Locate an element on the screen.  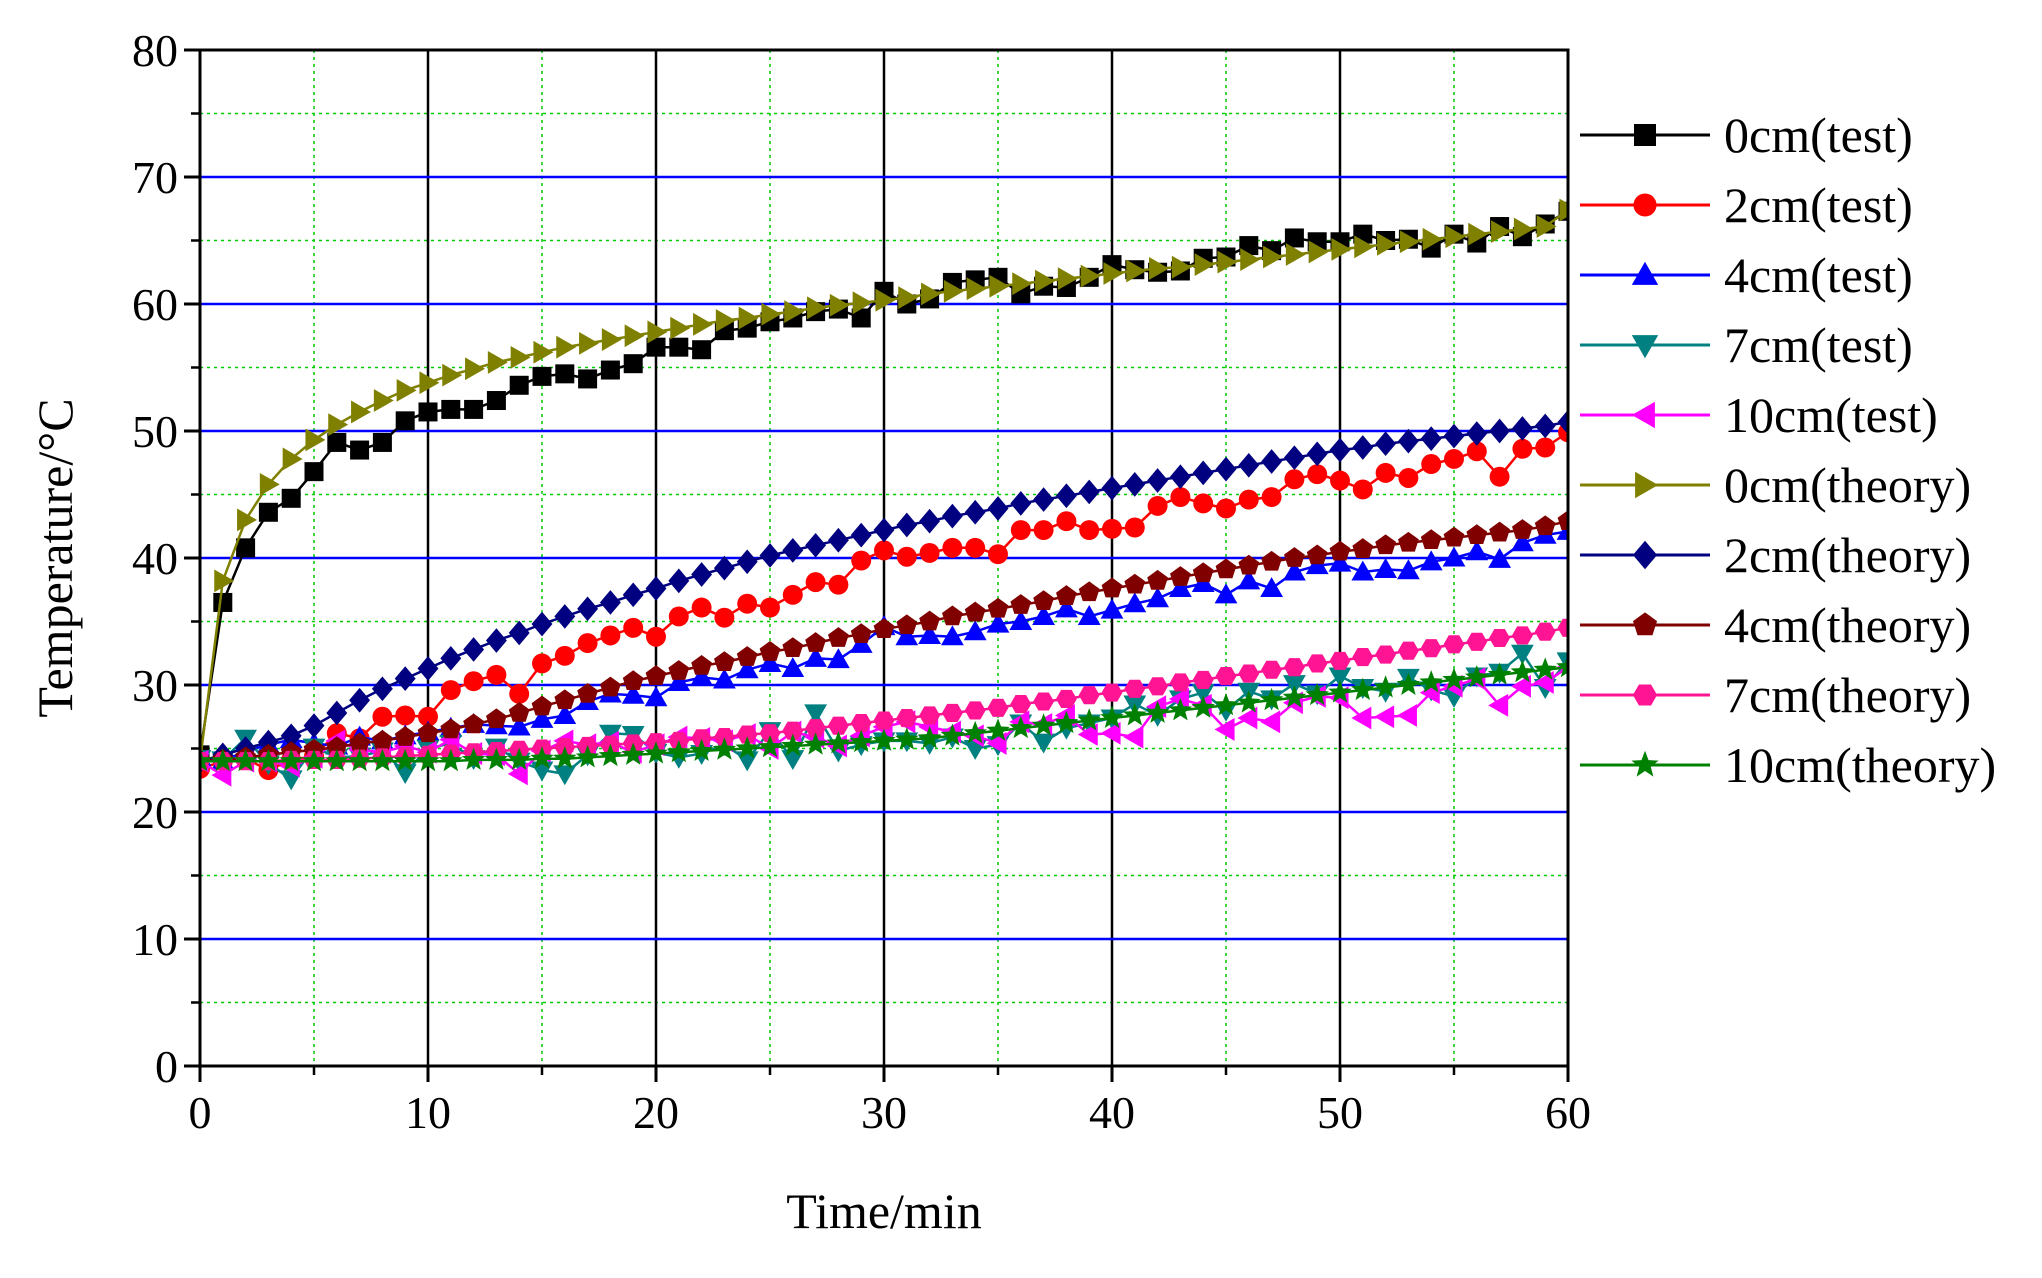
series-4cm(theory) is located at coordinates (884, 640).